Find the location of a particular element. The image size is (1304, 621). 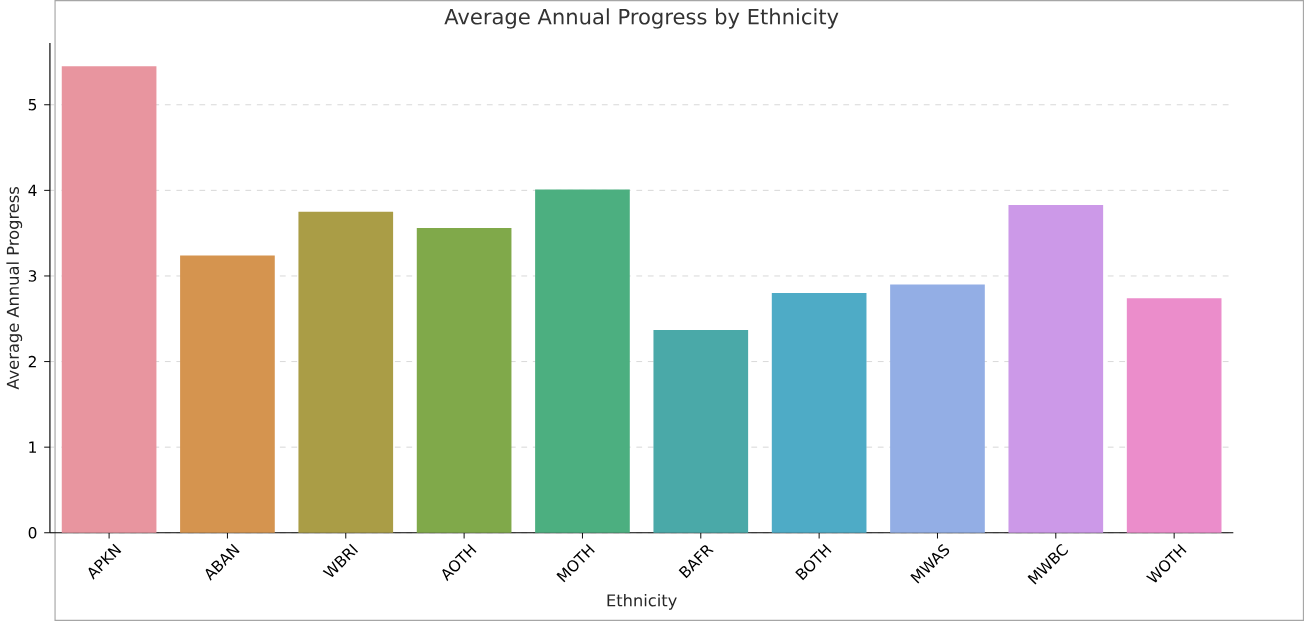

chart-title: Average Annual Progress by Ethnicity is located at coordinates (641, 18).